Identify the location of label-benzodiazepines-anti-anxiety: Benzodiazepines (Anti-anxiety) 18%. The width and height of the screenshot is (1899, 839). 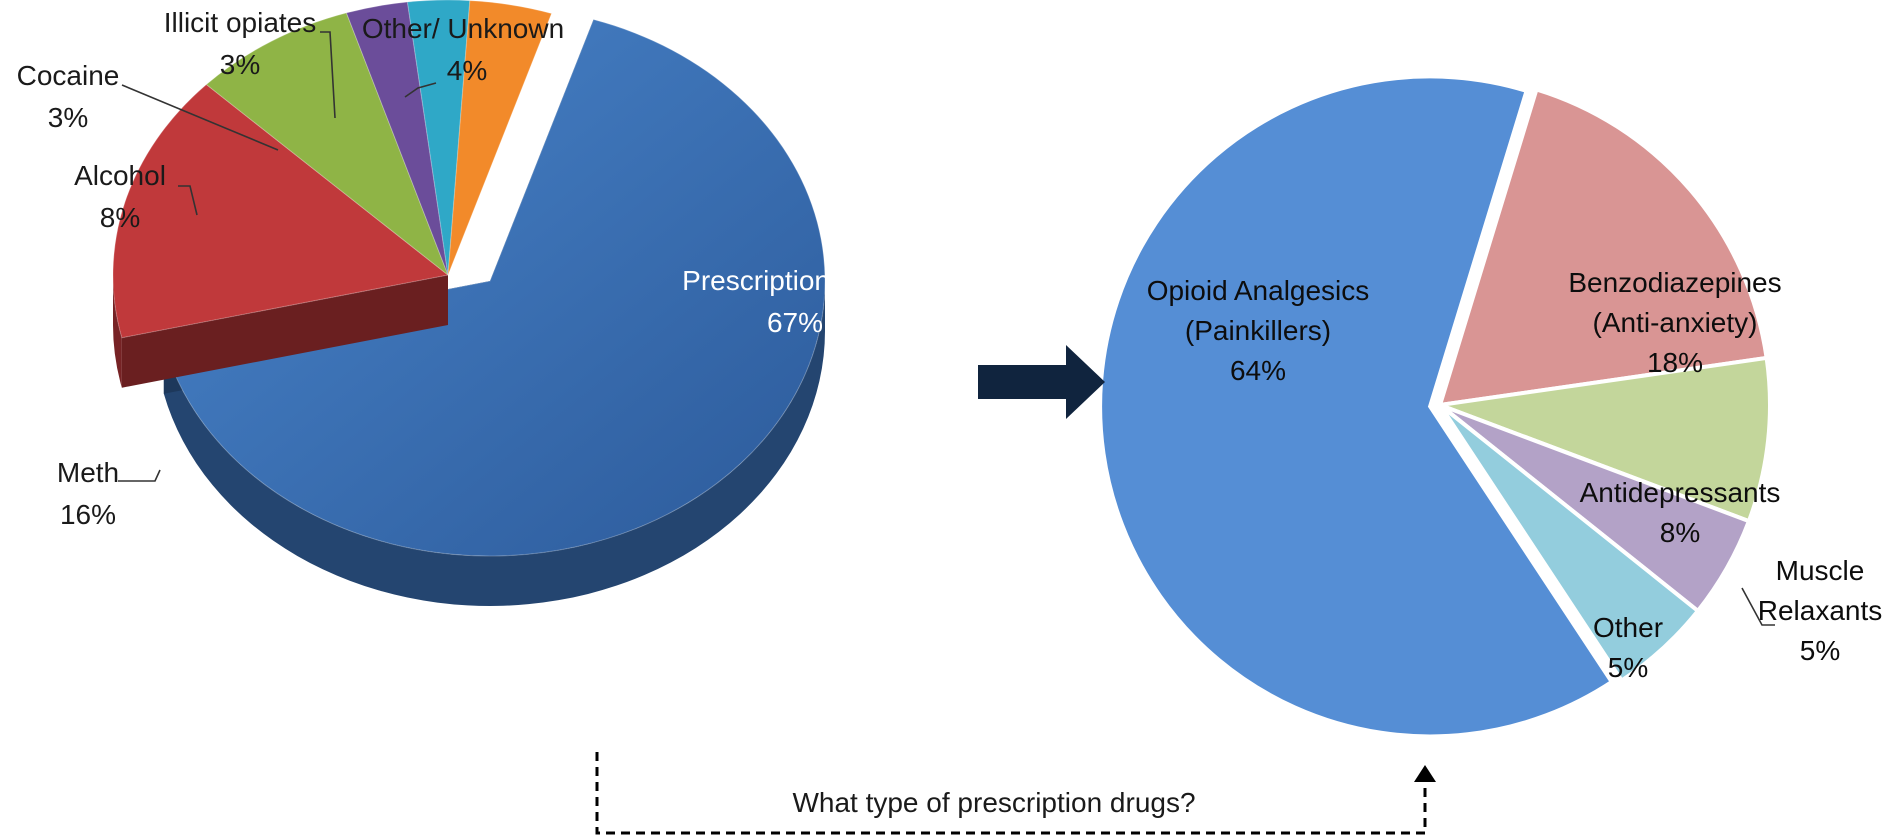
(1674, 322).